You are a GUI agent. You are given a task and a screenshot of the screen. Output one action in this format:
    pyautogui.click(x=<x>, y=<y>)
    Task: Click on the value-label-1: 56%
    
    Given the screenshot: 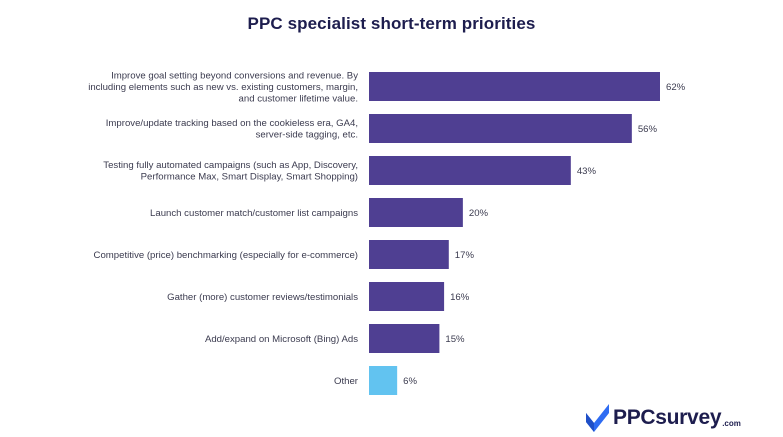 What is the action you would take?
    pyautogui.click(x=648, y=129)
    